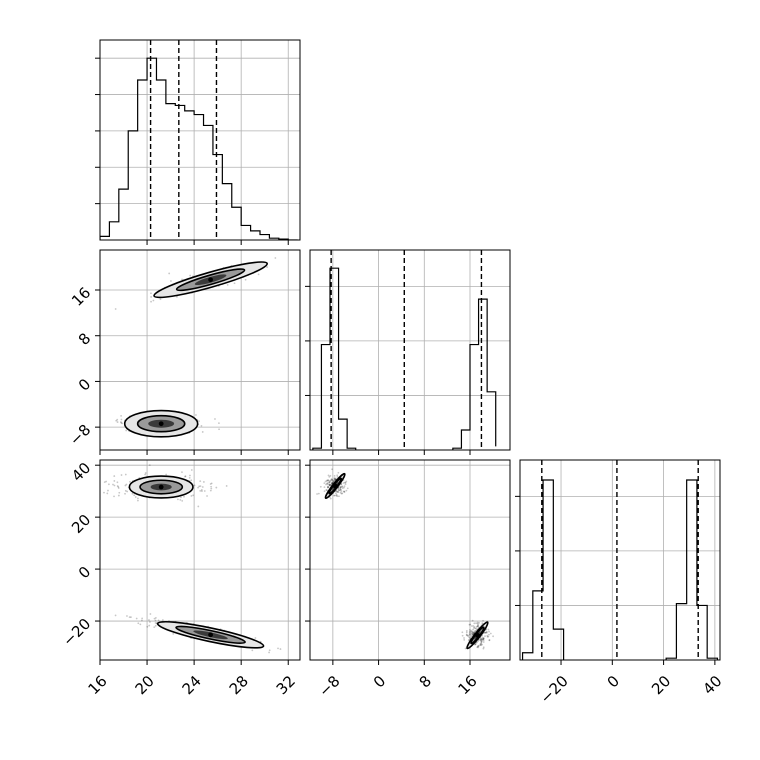  What do you see at coordinates (192, 372) in the screenshot?
I see `tick-marks` at bounding box center [192, 372].